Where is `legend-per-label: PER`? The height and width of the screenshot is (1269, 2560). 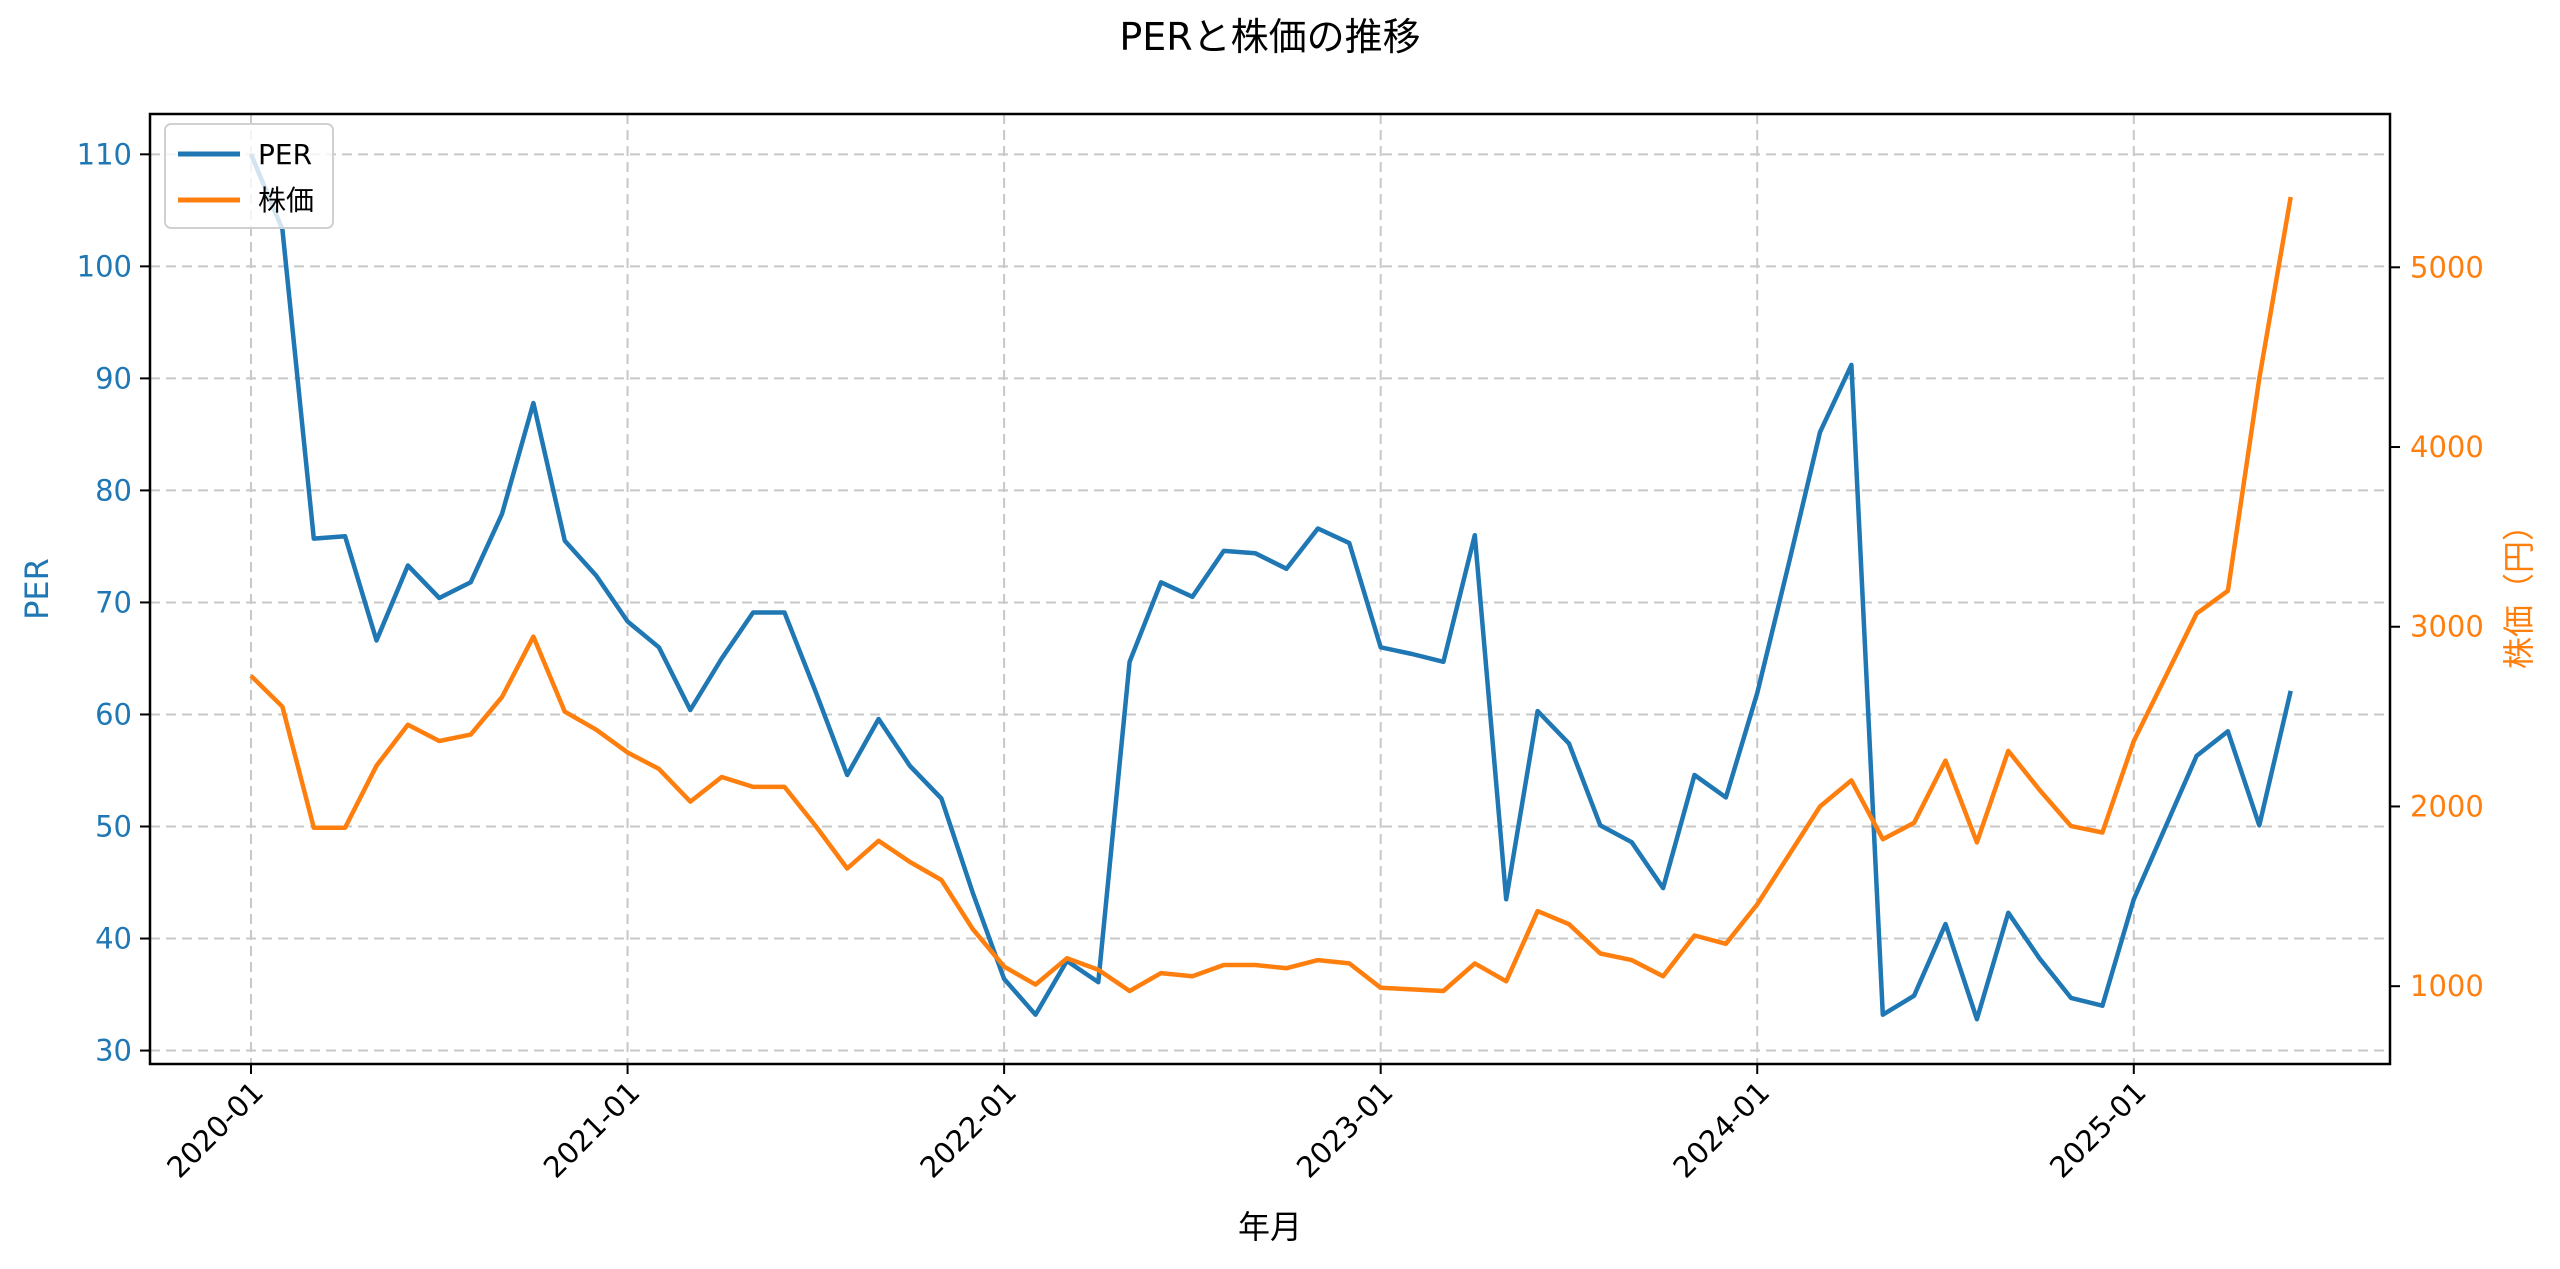 legend-per-label: PER is located at coordinates (285, 154).